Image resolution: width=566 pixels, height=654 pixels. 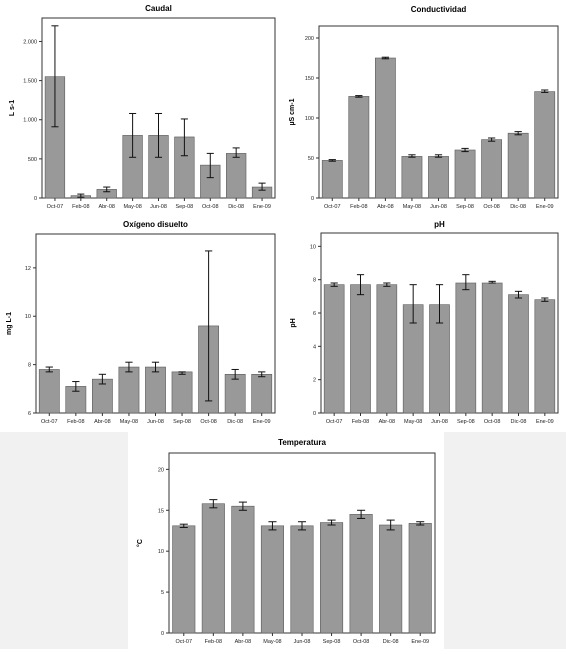 I want to click on chart-title: pH, so click(x=439, y=224).